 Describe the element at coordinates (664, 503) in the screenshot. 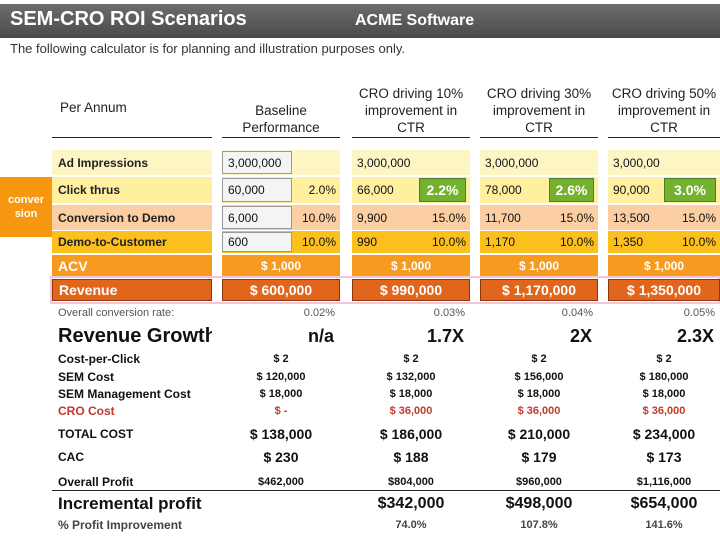

I see `cell-value: $654,000` at that location.